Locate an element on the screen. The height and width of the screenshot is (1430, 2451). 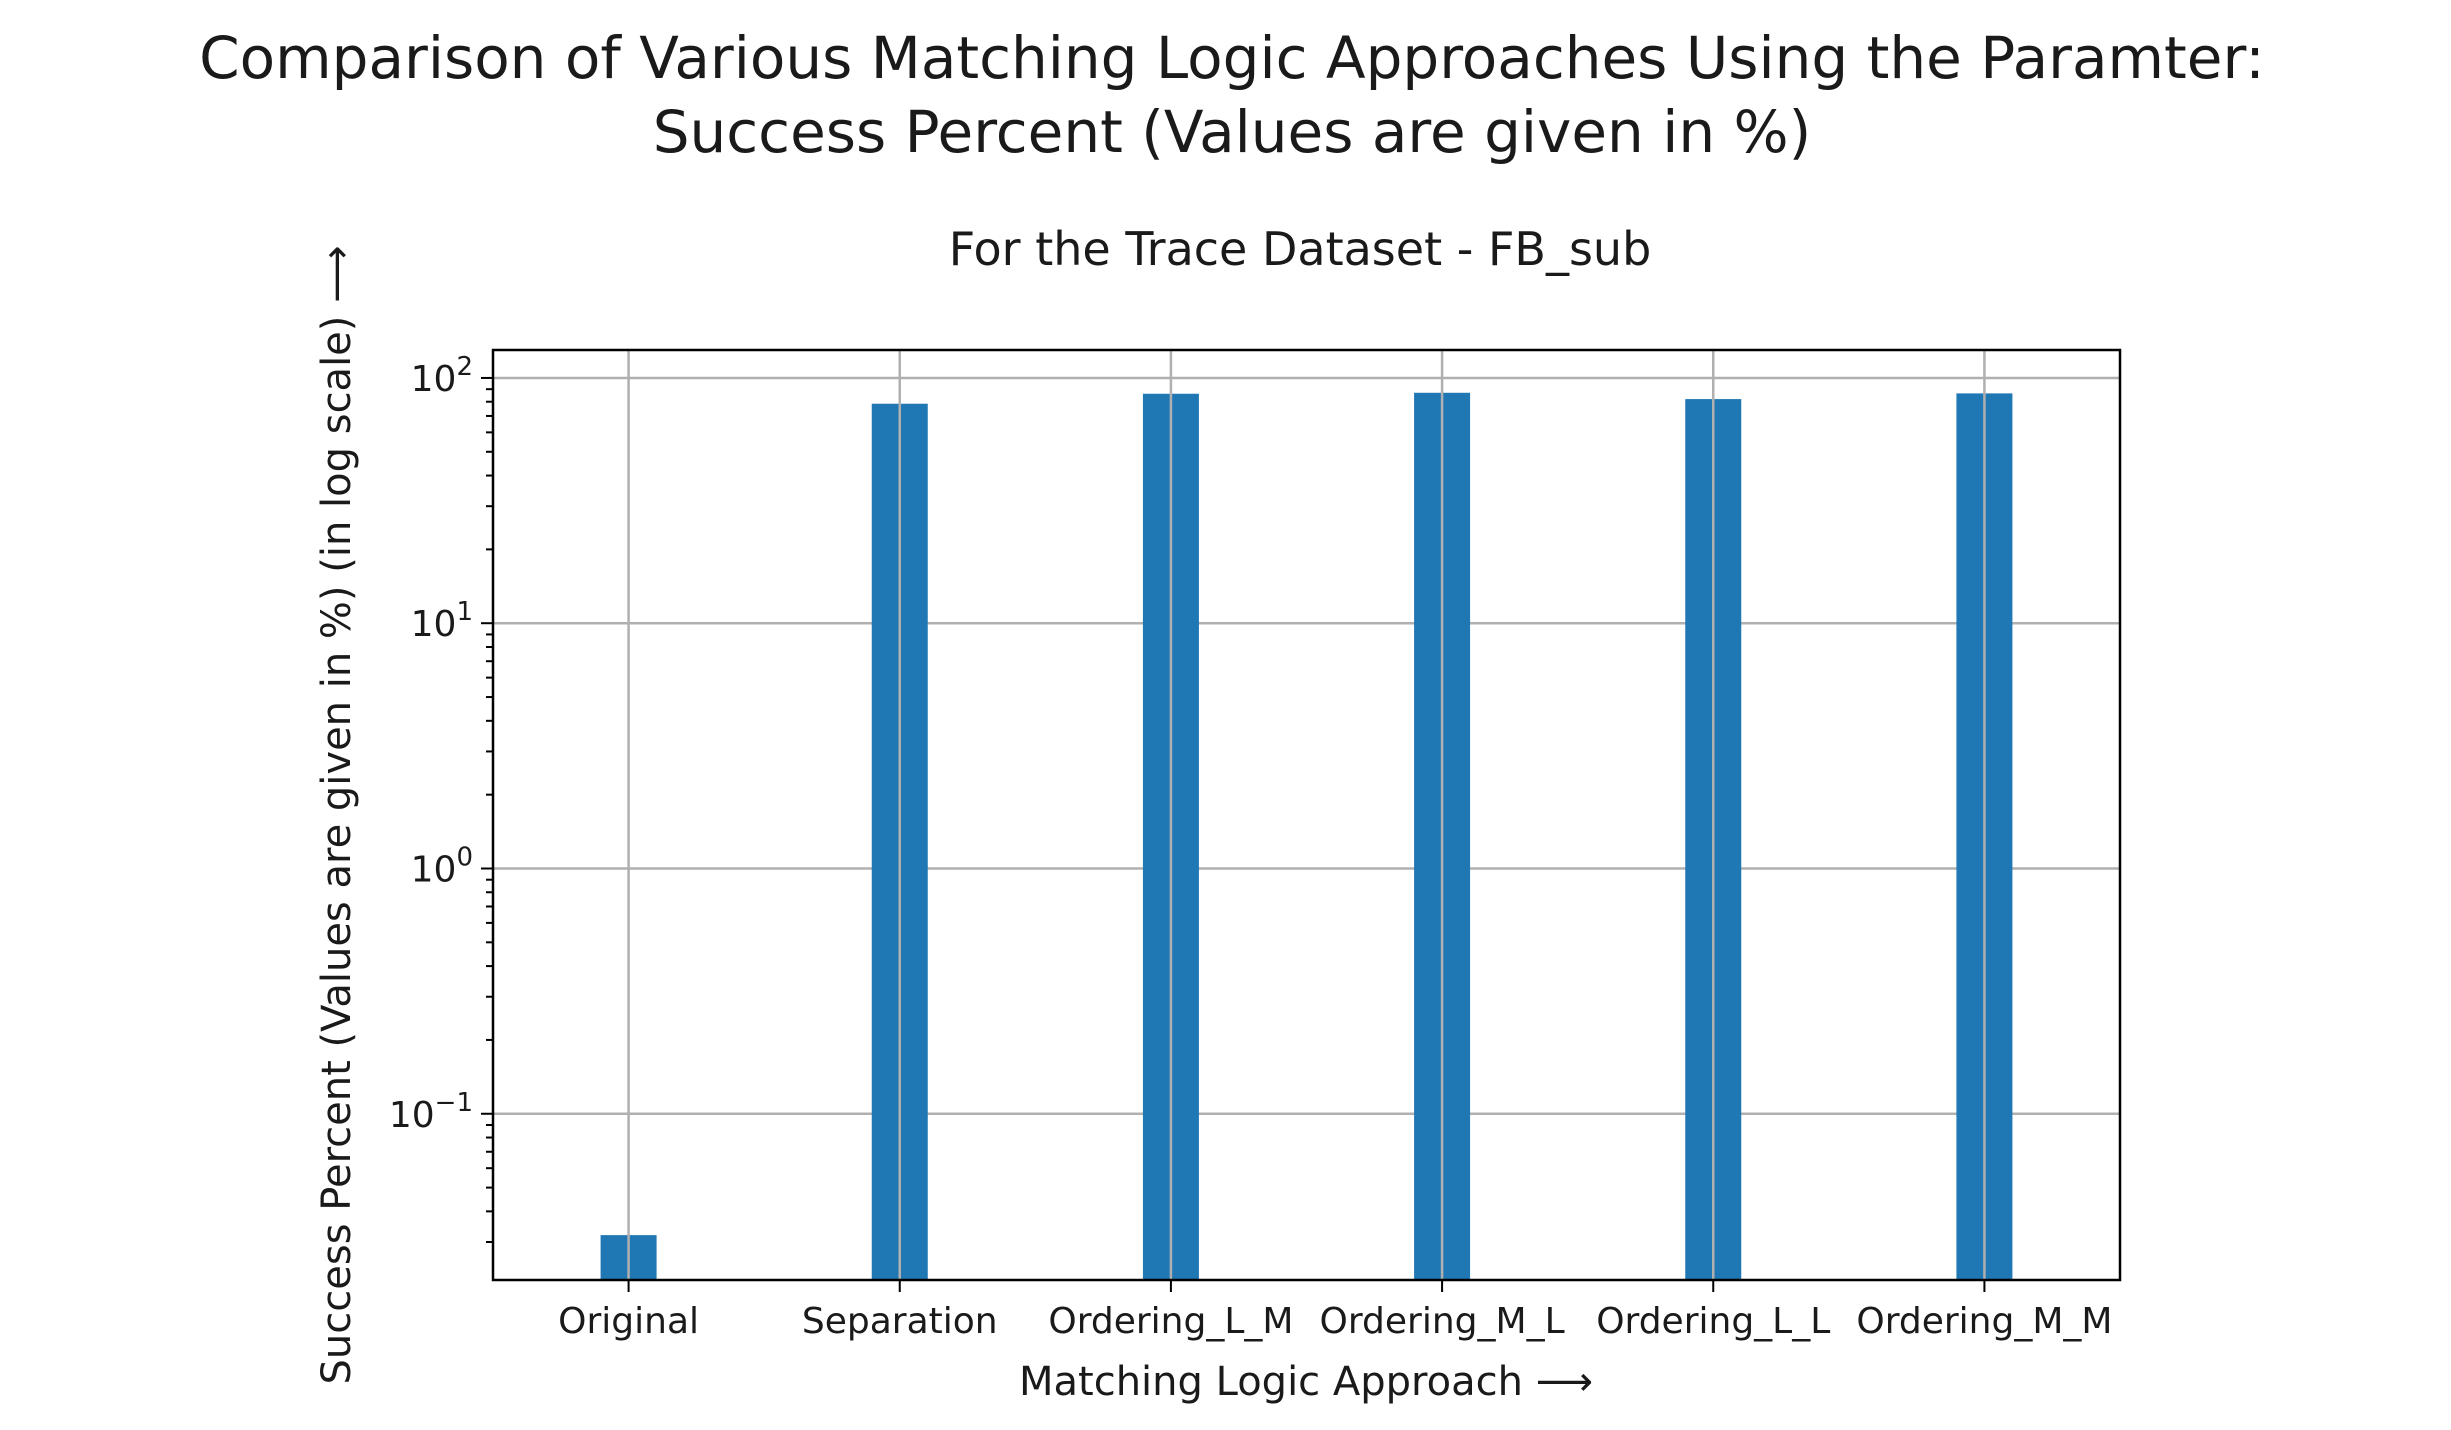
y-tick-label: 10² is located at coordinates (442, 376).